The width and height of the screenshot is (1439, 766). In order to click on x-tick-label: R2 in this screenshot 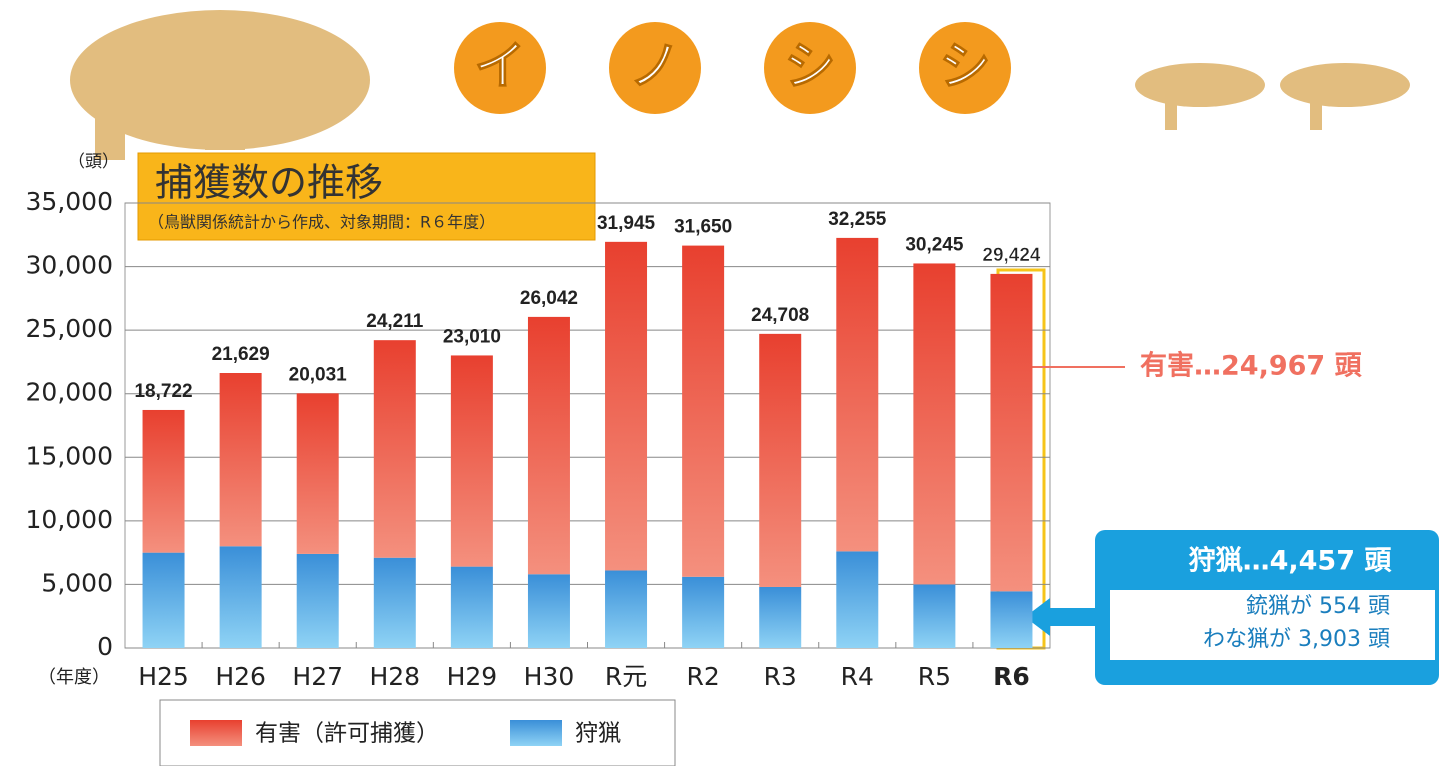, I will do `click(702, 676)`.